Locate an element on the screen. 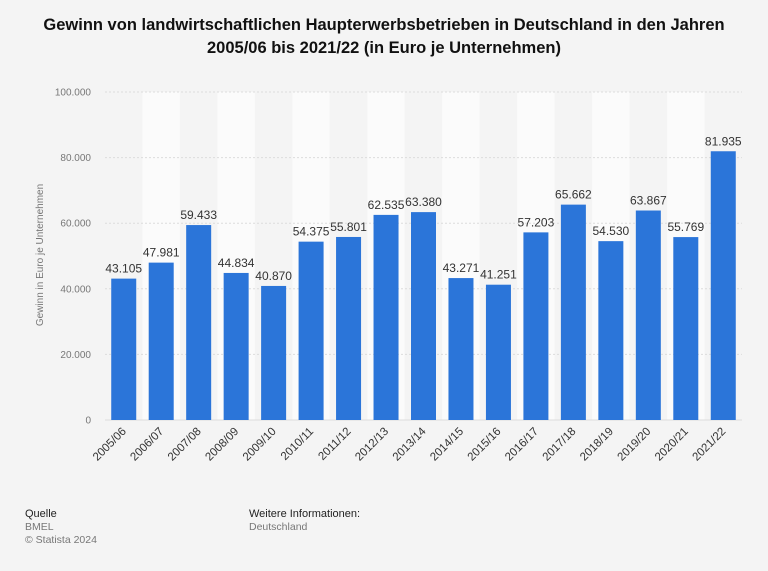  info-text: Deutschland is located at coordinates (278, 527).